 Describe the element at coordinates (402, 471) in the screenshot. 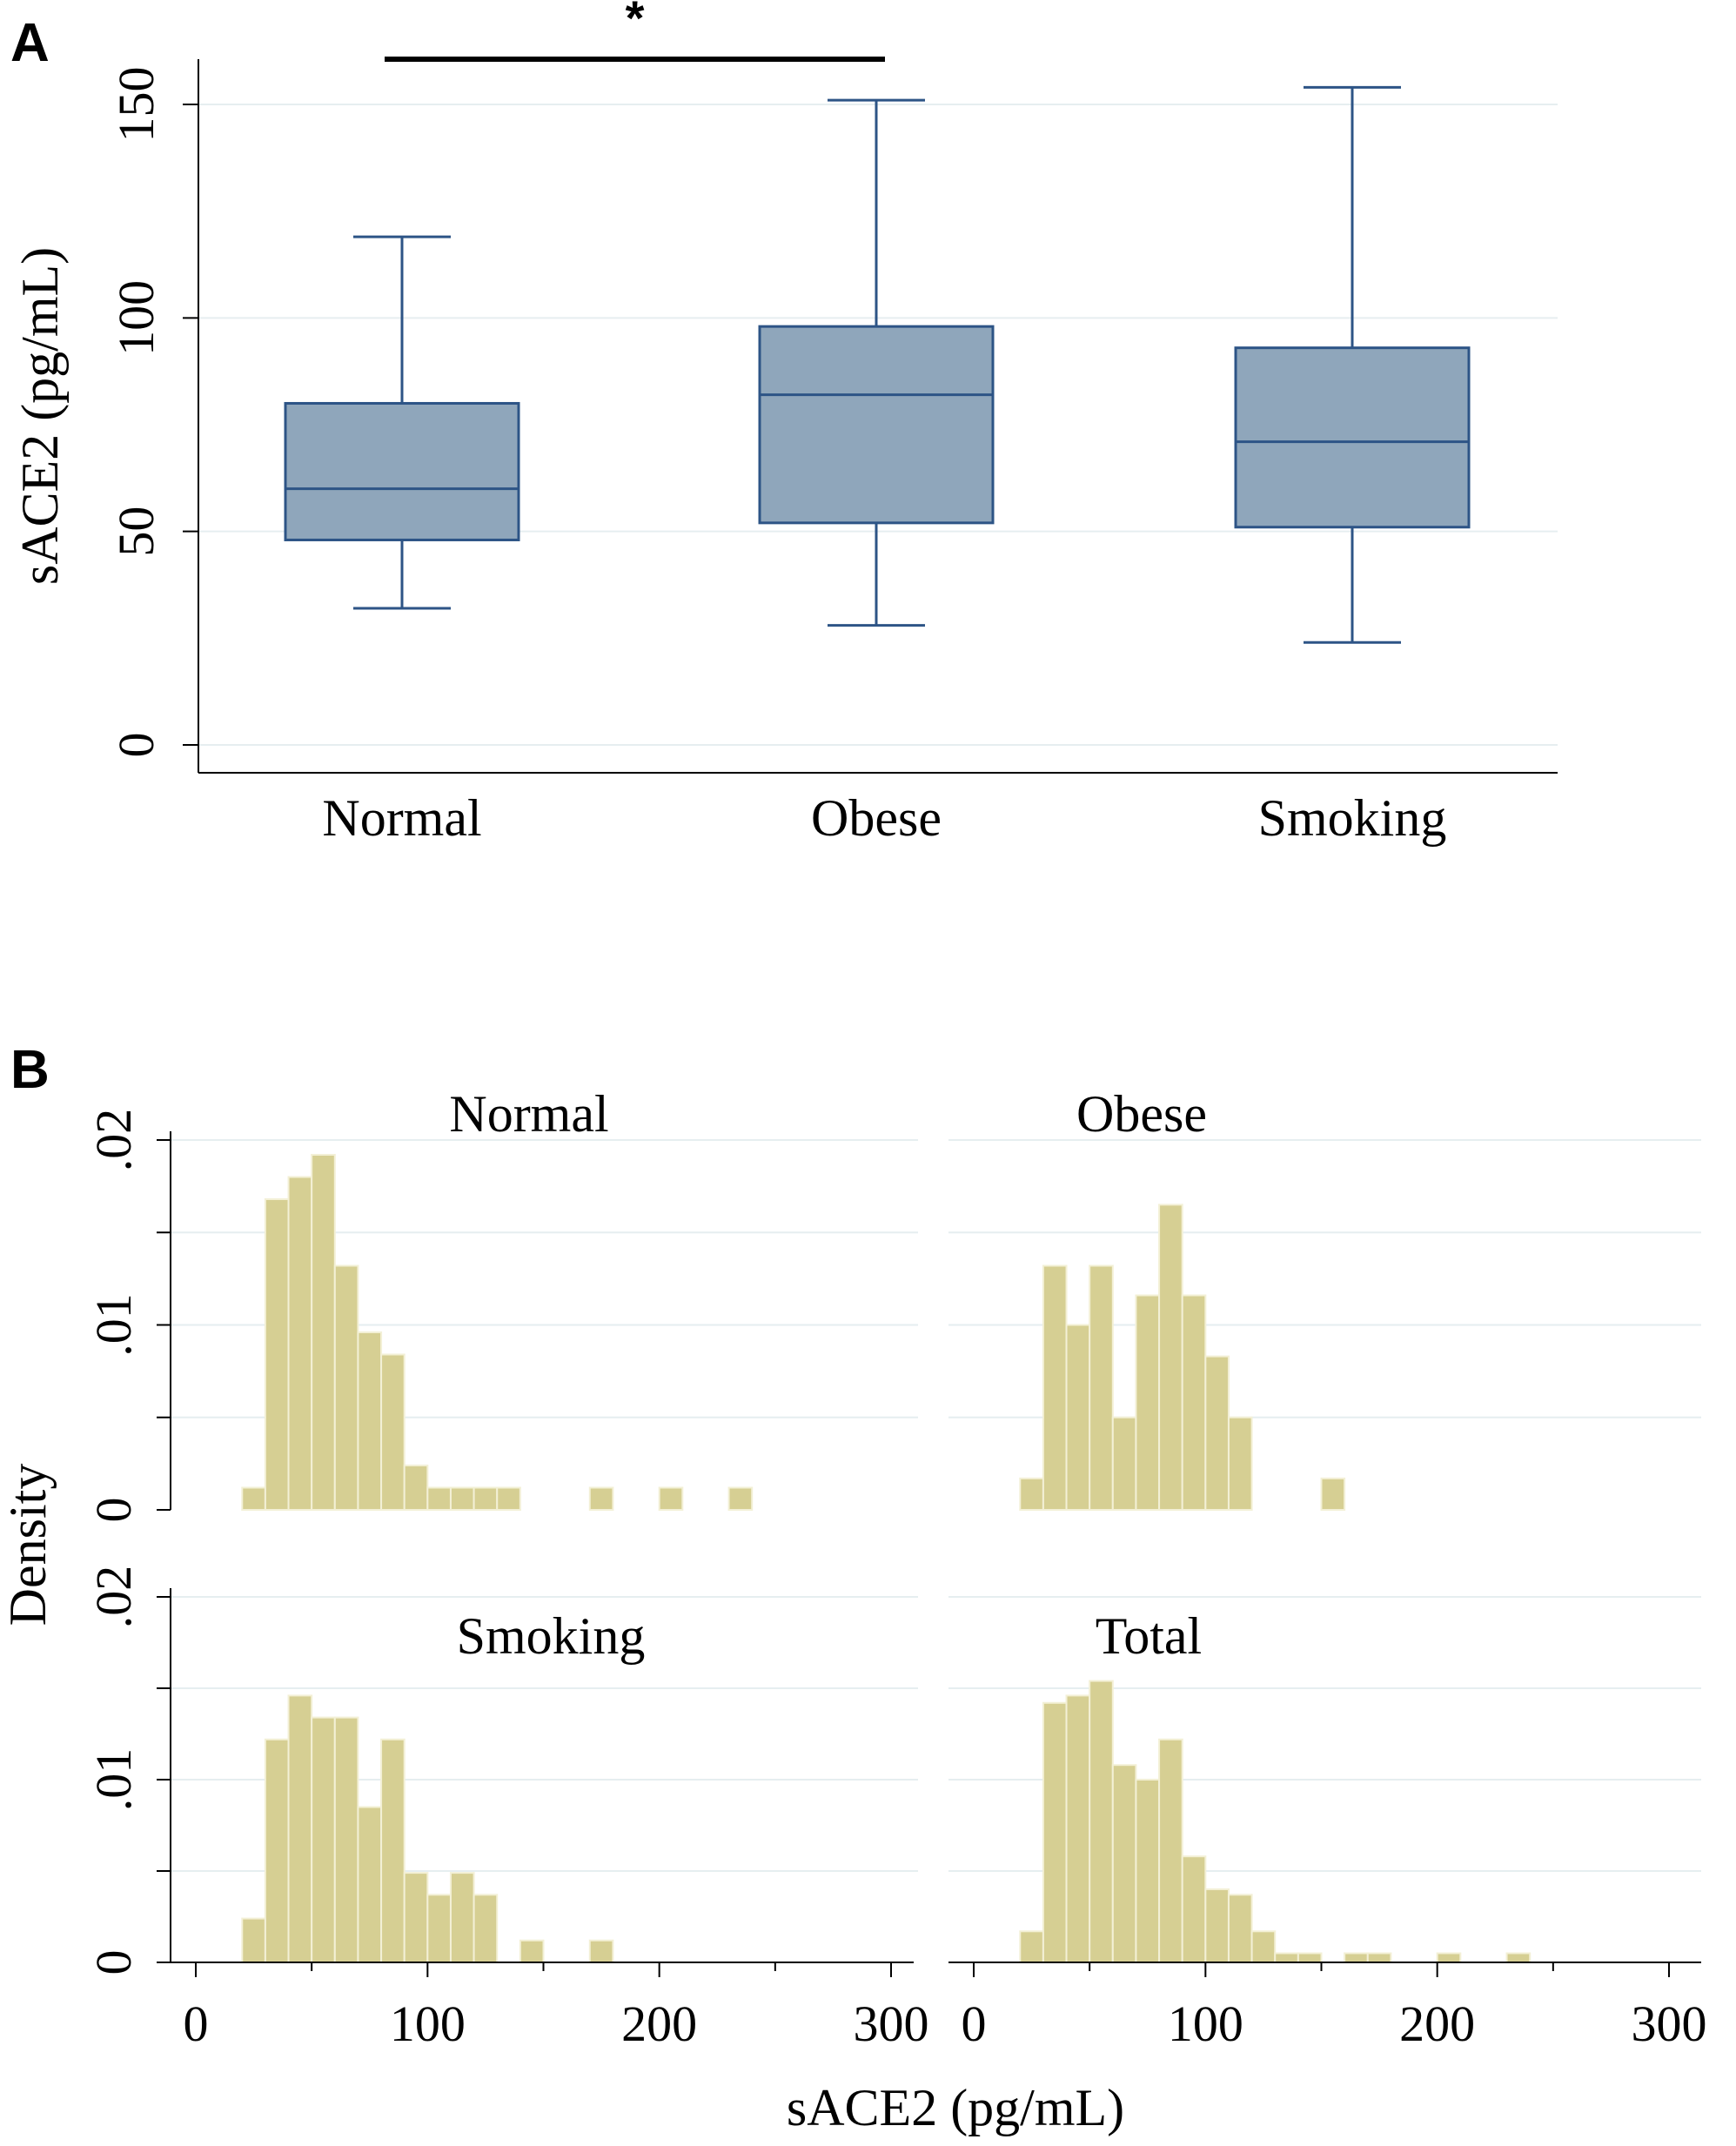

I see `box-normal` at that location.